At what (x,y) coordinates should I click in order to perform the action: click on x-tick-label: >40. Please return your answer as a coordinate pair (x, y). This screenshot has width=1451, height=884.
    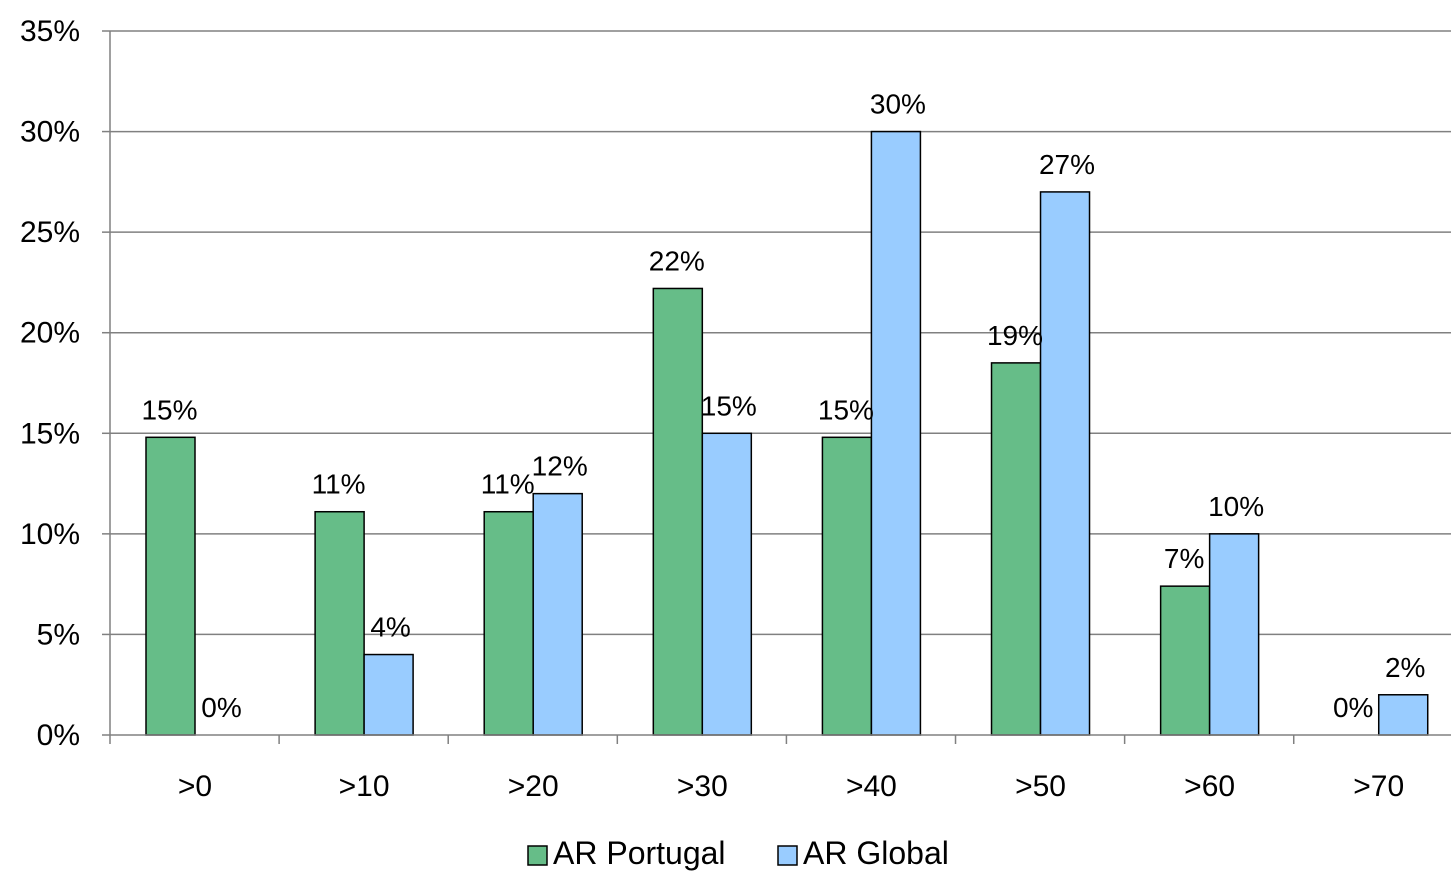
    Looking at the image, I should click on (871, 786).